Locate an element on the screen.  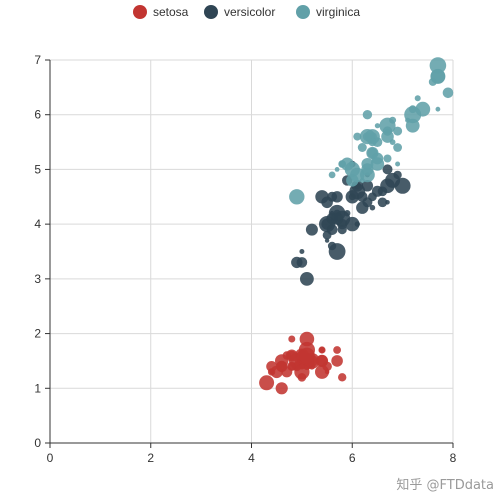
x-tick-label: 2 is located at coordinates (150, 458).